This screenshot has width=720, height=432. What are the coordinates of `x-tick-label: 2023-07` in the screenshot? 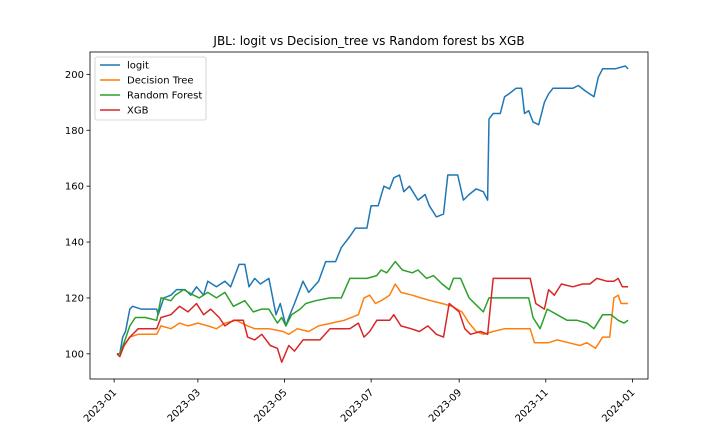 It's located at (357, 405).